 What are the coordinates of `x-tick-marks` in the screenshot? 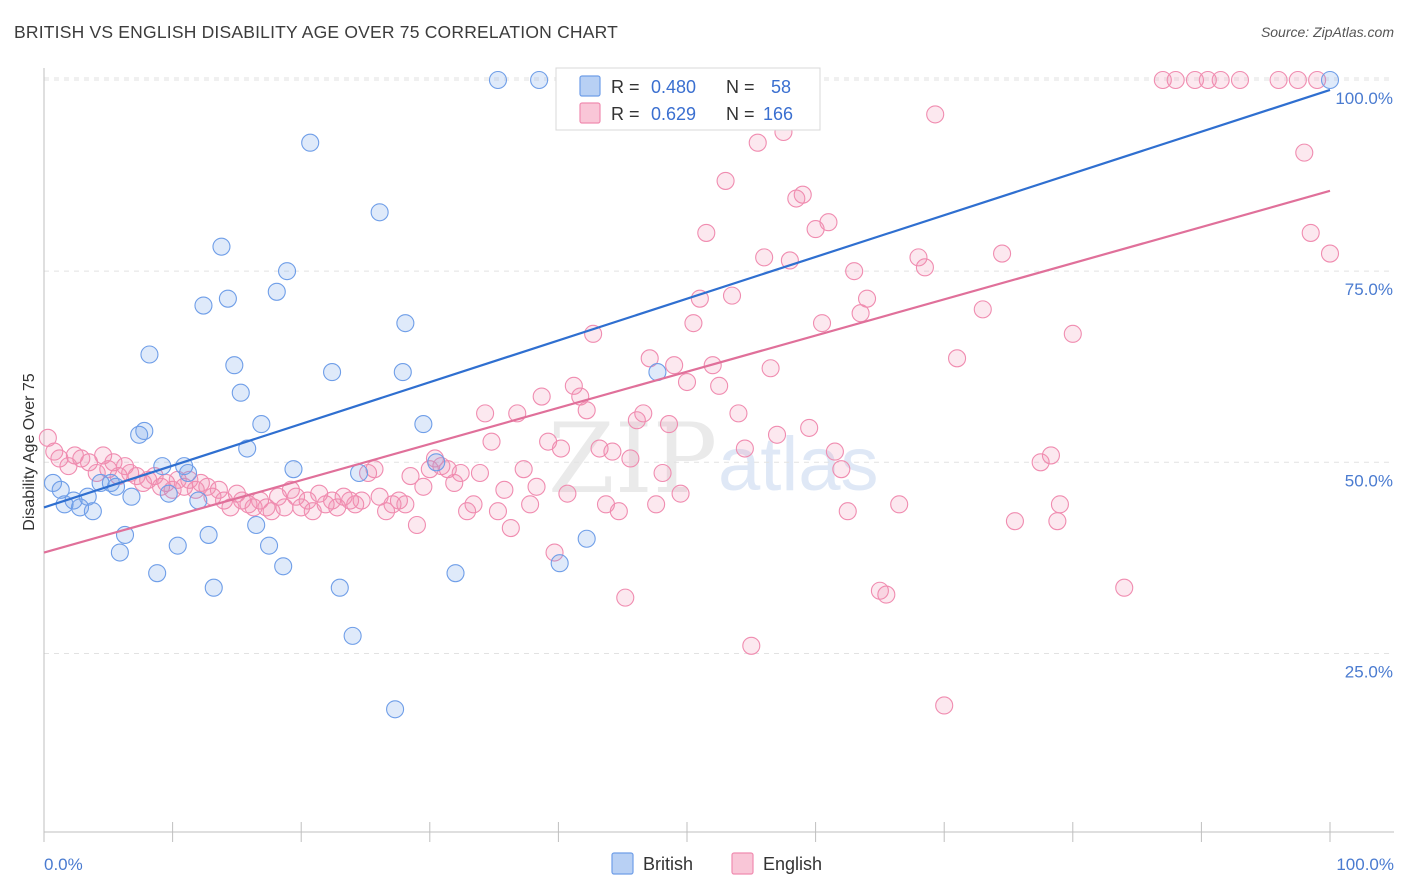 It's located at (687, 832).